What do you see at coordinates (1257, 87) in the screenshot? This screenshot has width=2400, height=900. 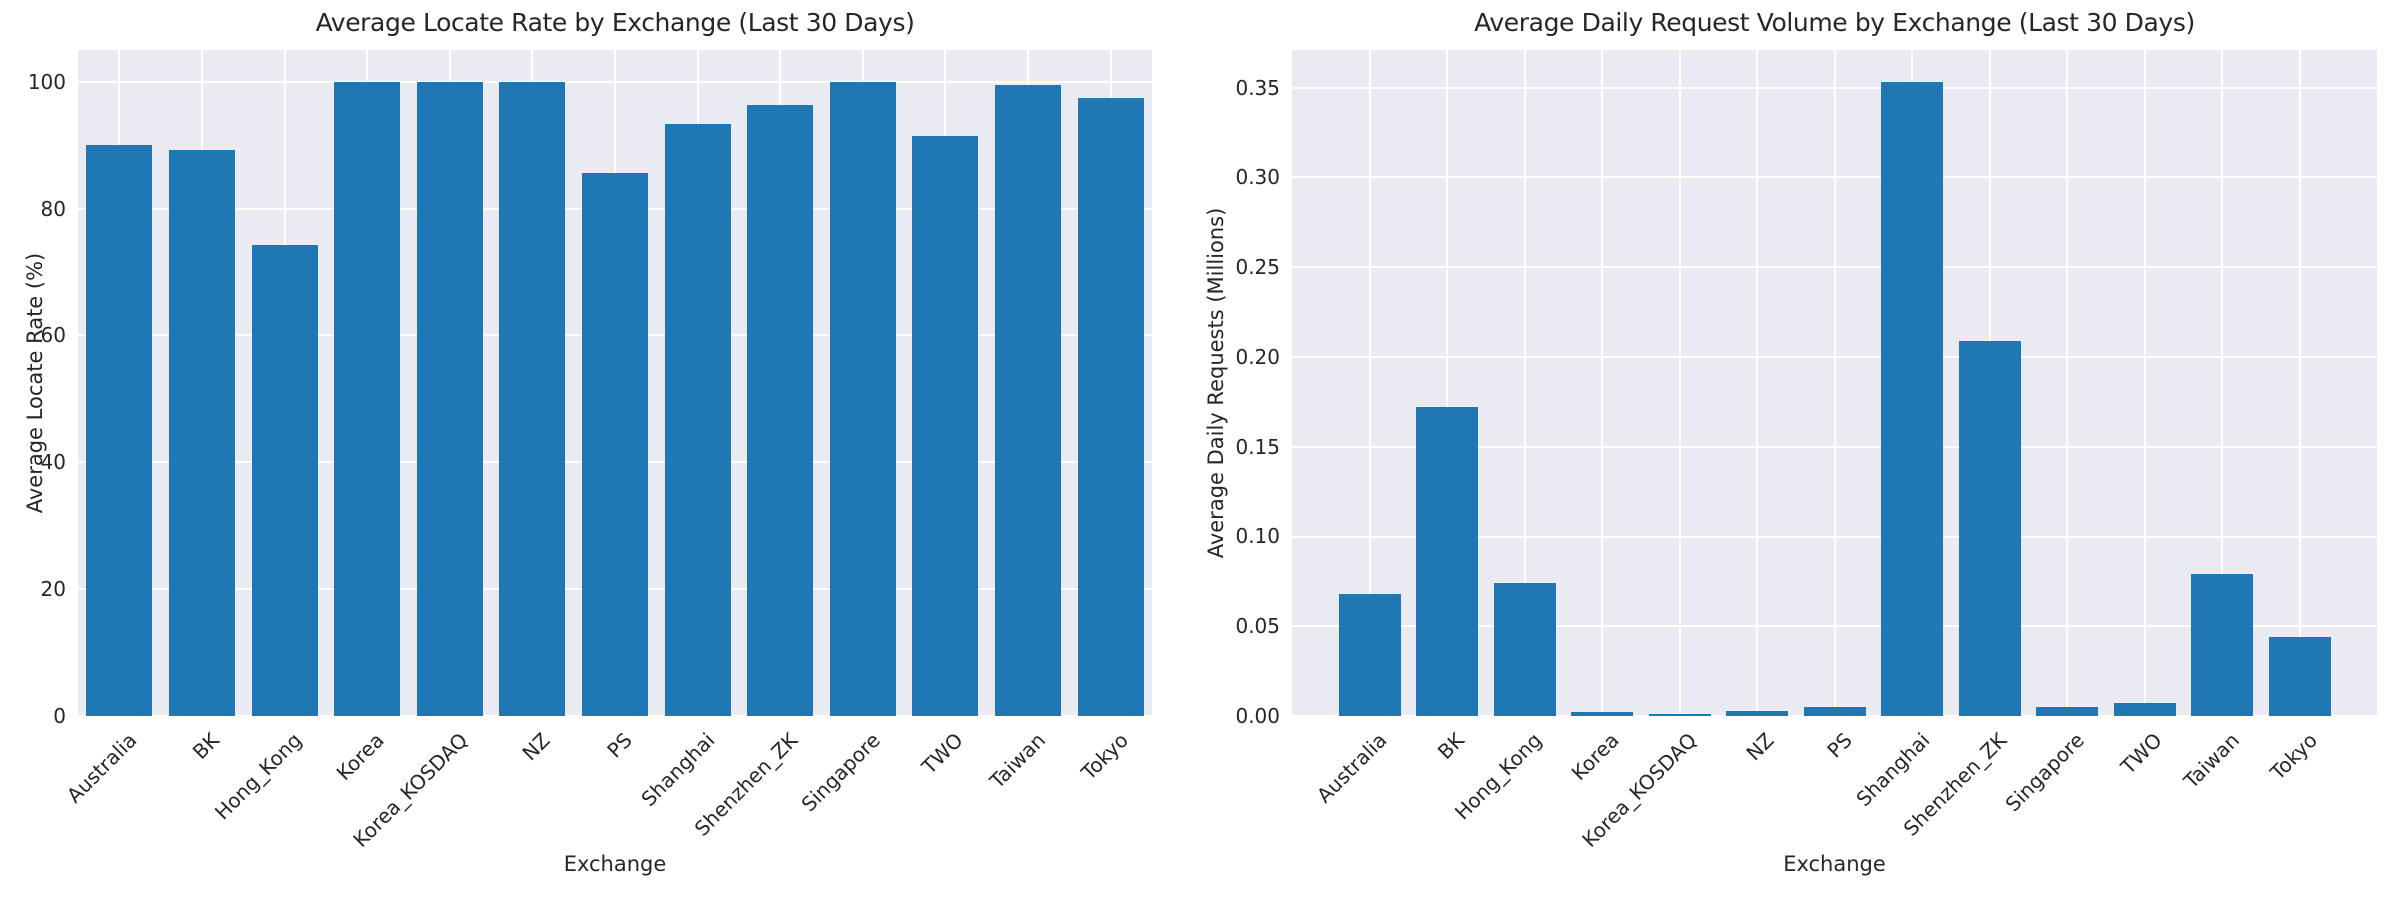 I see `y-tick-label: 0.35` at bounding box center [1257, 87].